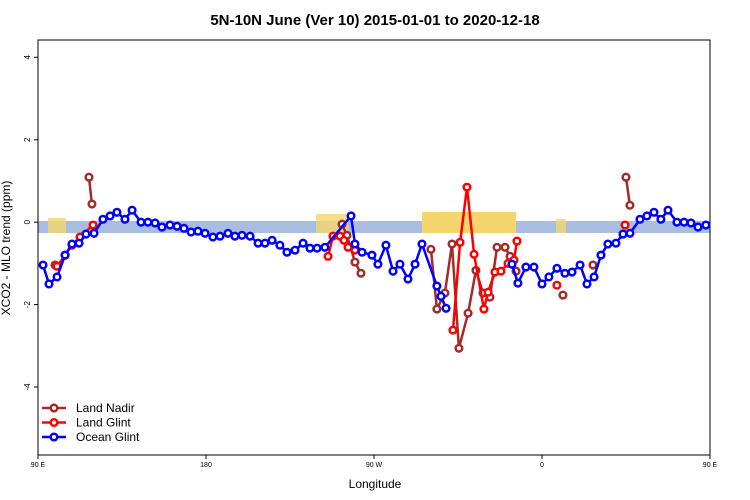  Describe the element at coordinates (375, 484) in the screenshot. I see `x-axis-label: Longitude` at that location.